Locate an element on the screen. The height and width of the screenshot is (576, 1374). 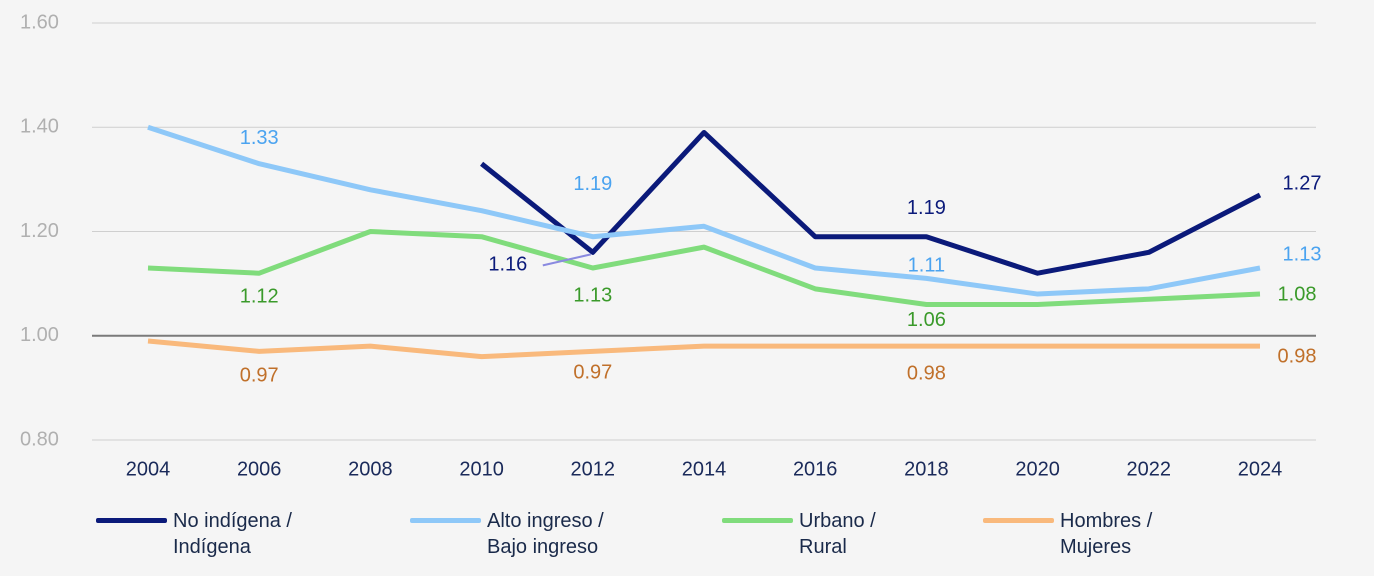
data-label: 1.06 is located at coordinates (926, 320).